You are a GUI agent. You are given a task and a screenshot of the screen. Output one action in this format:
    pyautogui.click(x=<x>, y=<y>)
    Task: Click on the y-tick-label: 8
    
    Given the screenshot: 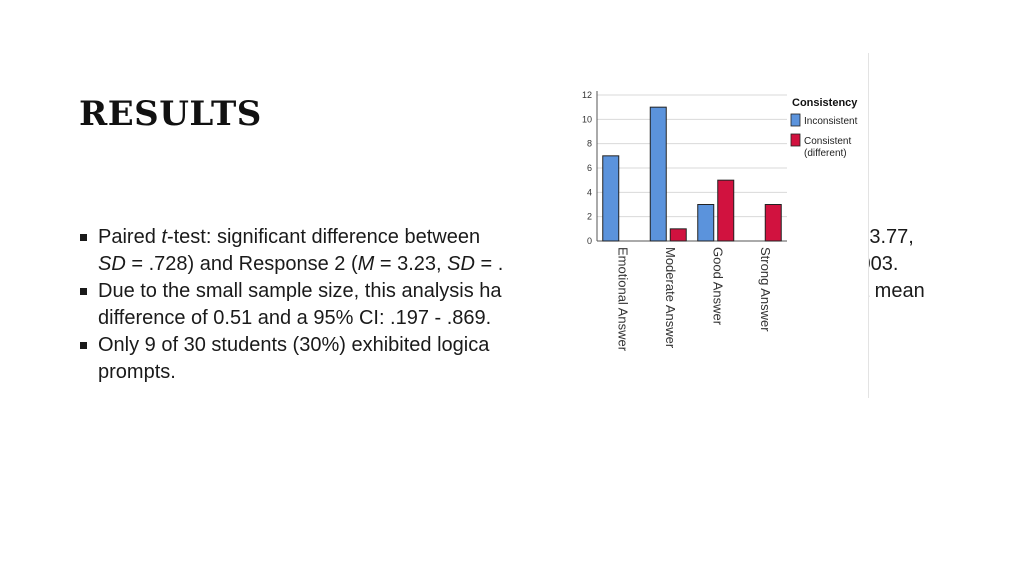 What is the action you would take?
    pyautogui.click(x=589, y=144)
    